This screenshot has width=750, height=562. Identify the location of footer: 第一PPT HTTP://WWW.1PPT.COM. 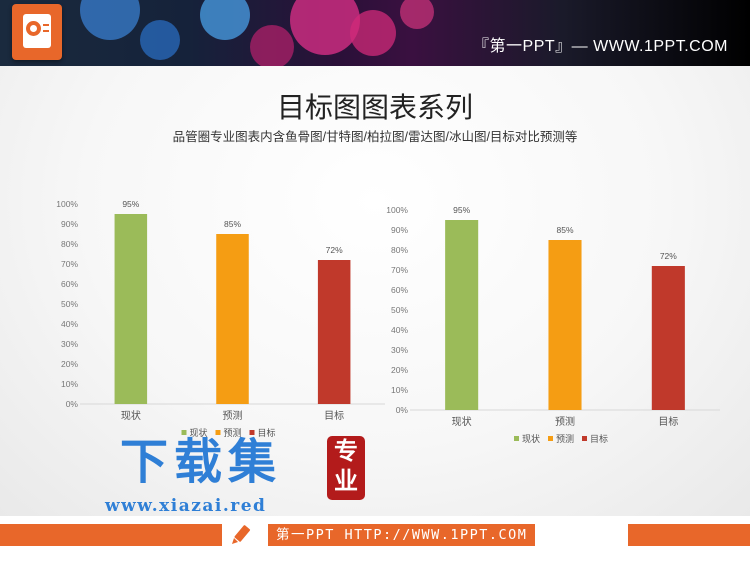
(375, 539).